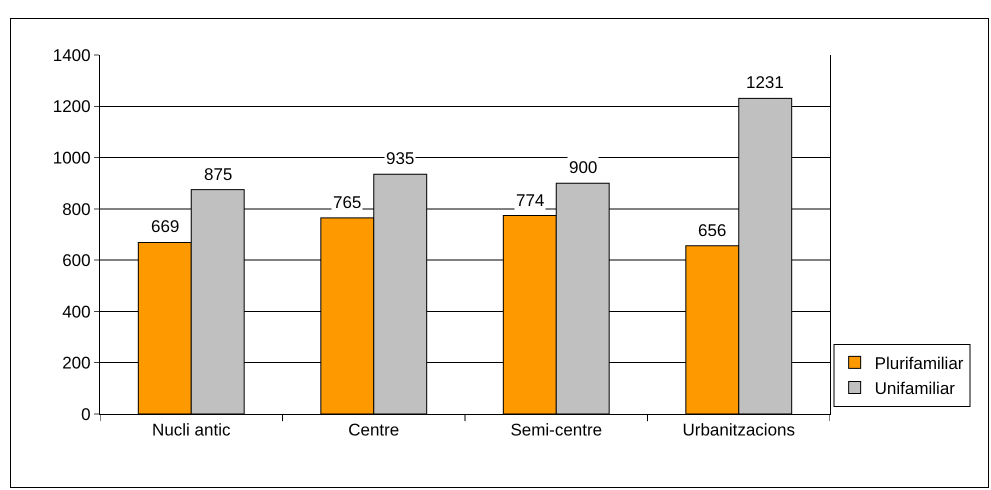 The height and width of the screenshot is (490, 991). What do you see at coordinates (583, 167) in the screenshot?
I see `data-label: 900` at bounding box center [583, 167].